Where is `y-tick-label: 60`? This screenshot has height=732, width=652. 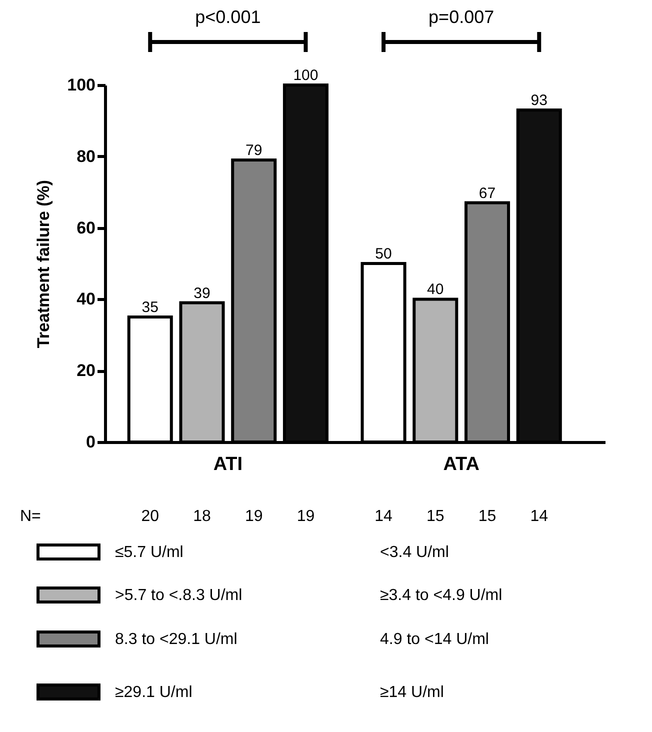
y-tick-label: 60 is located at coordinates (86, 228).